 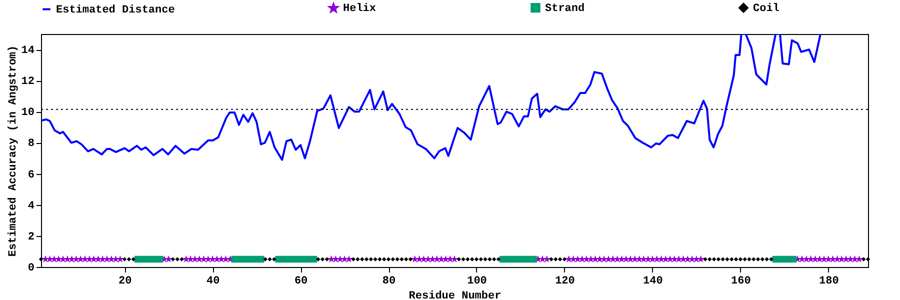 I want to click on x-tick-label: 120, so click(x=565, y=282).